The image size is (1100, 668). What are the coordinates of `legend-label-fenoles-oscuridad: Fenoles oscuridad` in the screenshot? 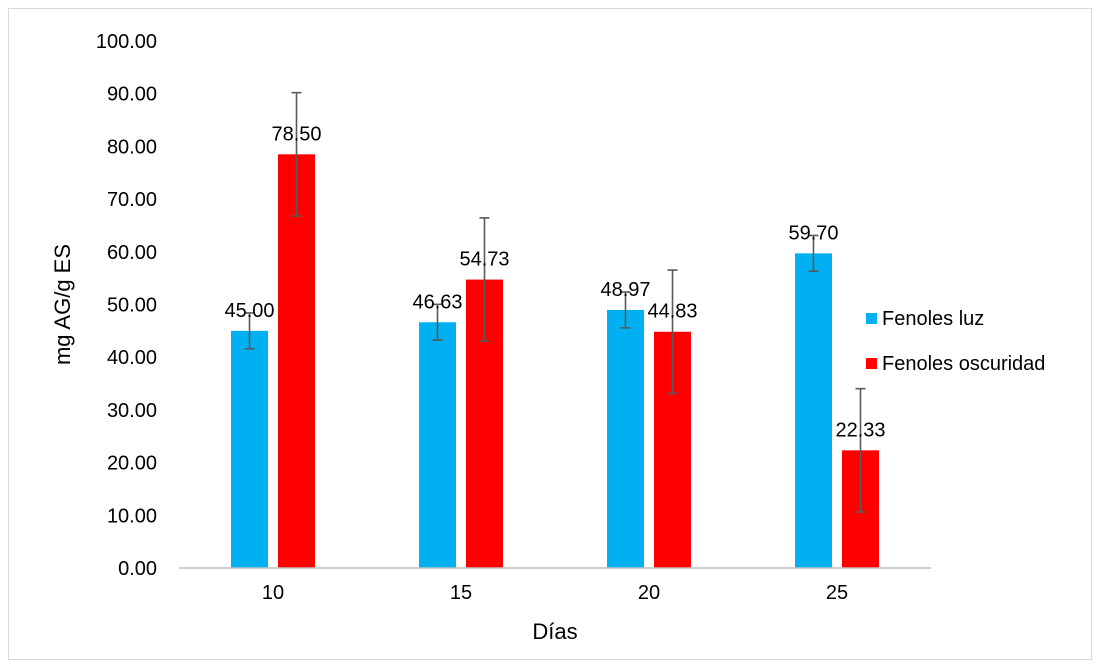 It's located at (963, 364).